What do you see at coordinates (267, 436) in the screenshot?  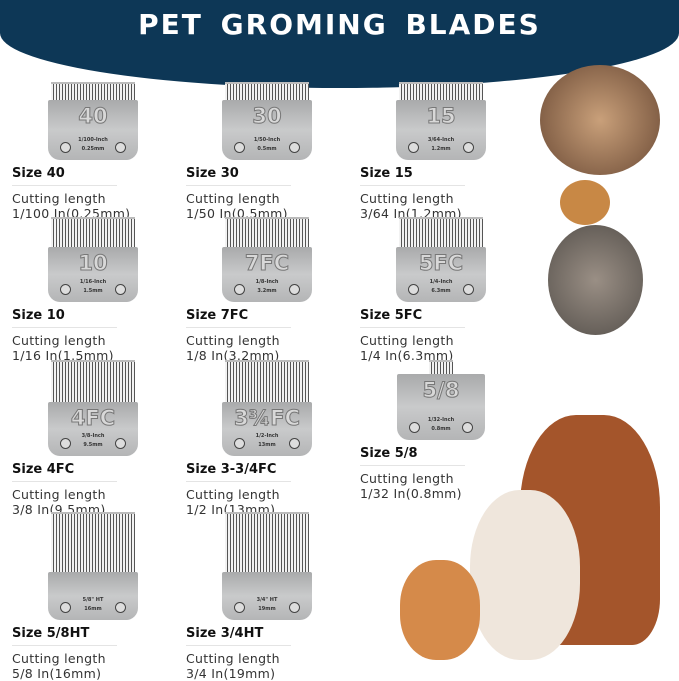 I see `blade-inch: 1/2-Inch` at bounding box center [267, 436].